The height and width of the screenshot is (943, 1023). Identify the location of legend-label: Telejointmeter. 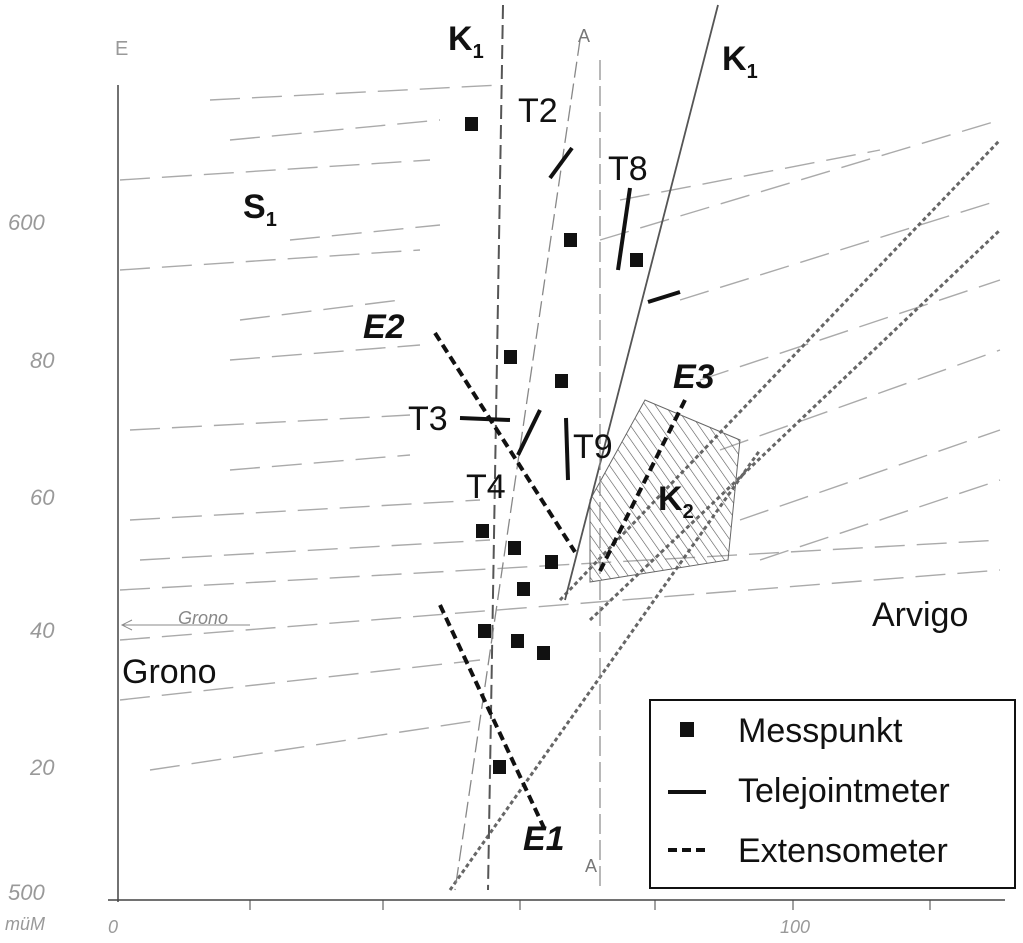
(844, 791).